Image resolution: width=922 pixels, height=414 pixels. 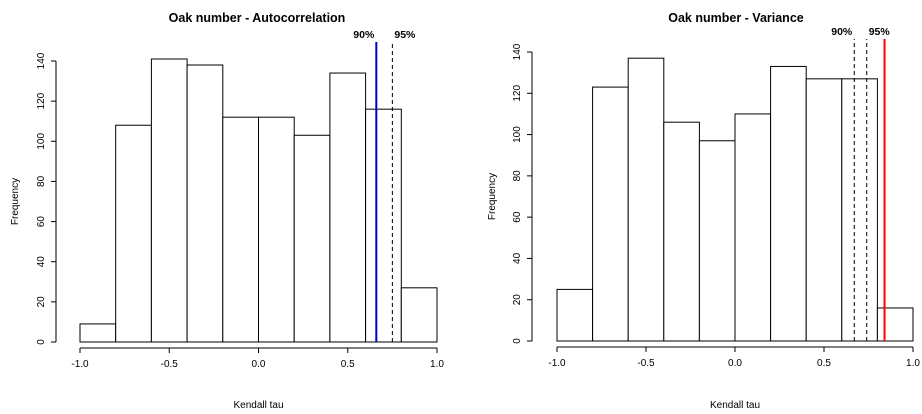 What do you see at coordinates (257, 18) in the screenshot?
I see `chart-title: Oak number - Autocorrelation` at bounding box center [257, 18].